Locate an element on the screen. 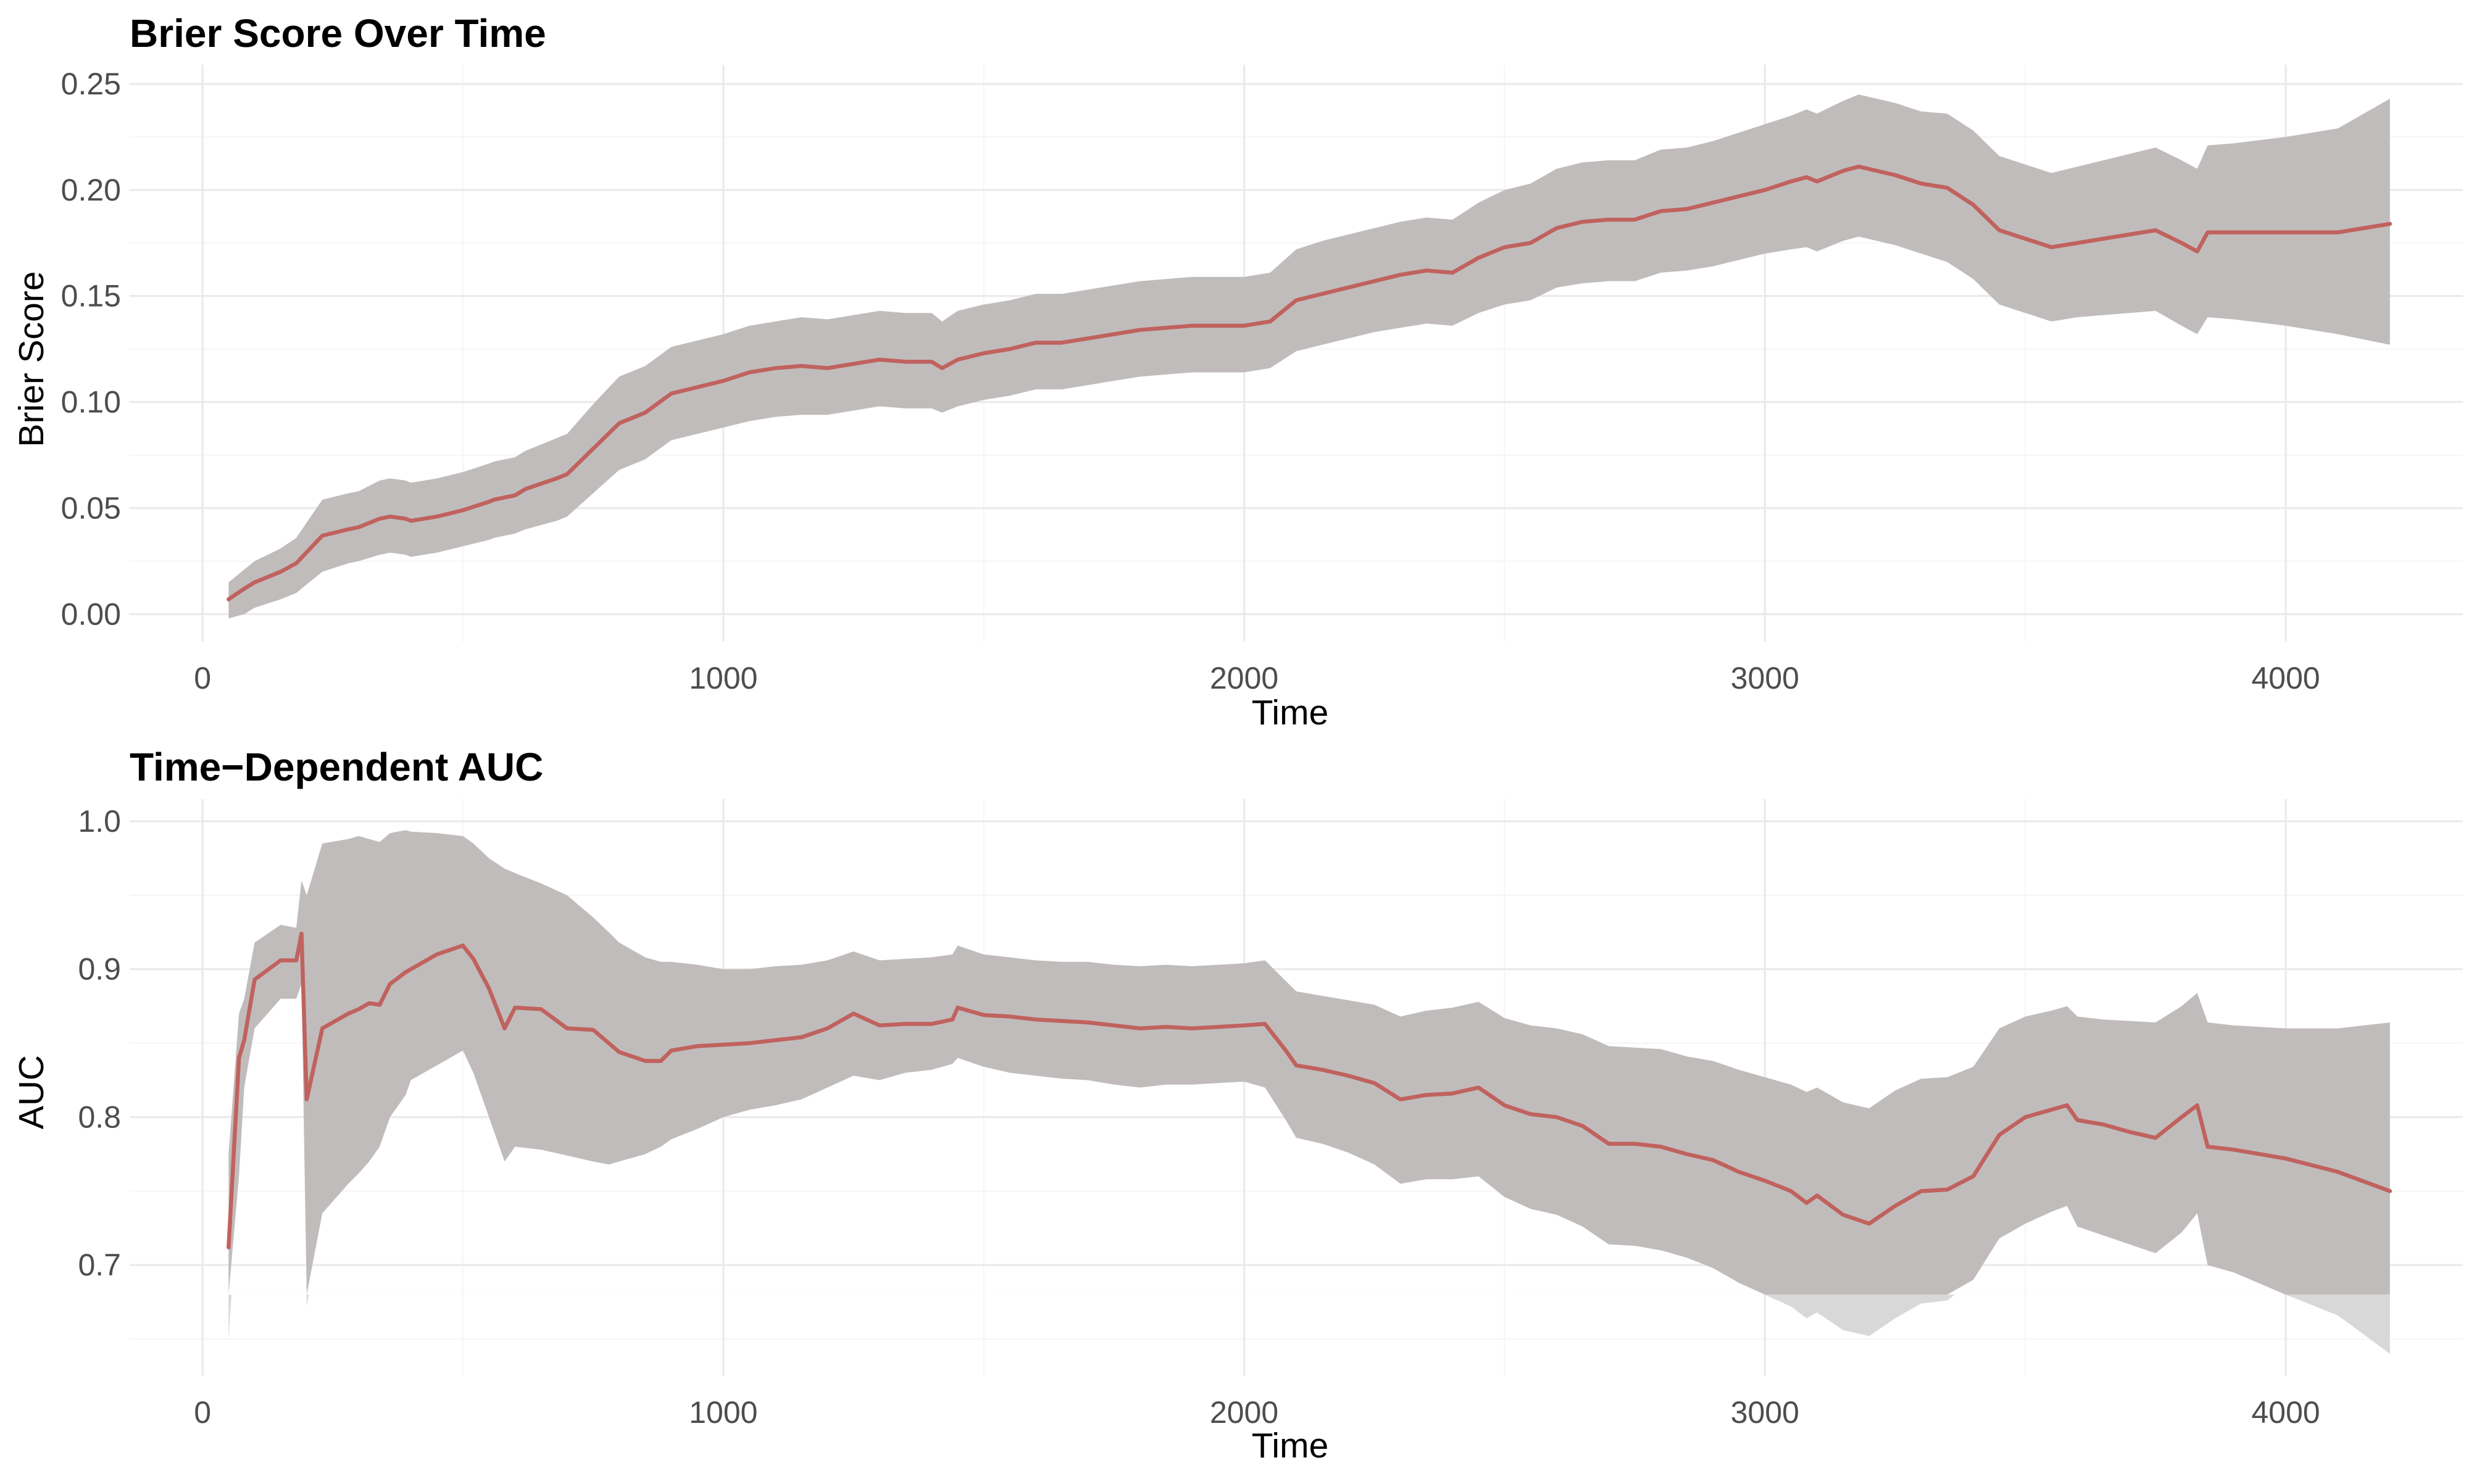 This screenshot has width=2469, height=1484. brier-x-tick-label: 2000 is located at coordinates (1244, 678).